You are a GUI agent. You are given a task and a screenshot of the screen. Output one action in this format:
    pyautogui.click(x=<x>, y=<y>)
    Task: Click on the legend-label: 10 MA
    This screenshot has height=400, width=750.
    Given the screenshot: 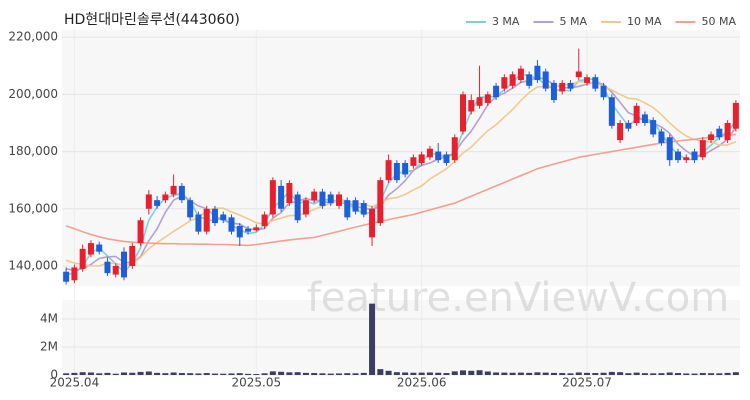 What is the action you would take?
    pyautogui.click(x=644, y=21)
    